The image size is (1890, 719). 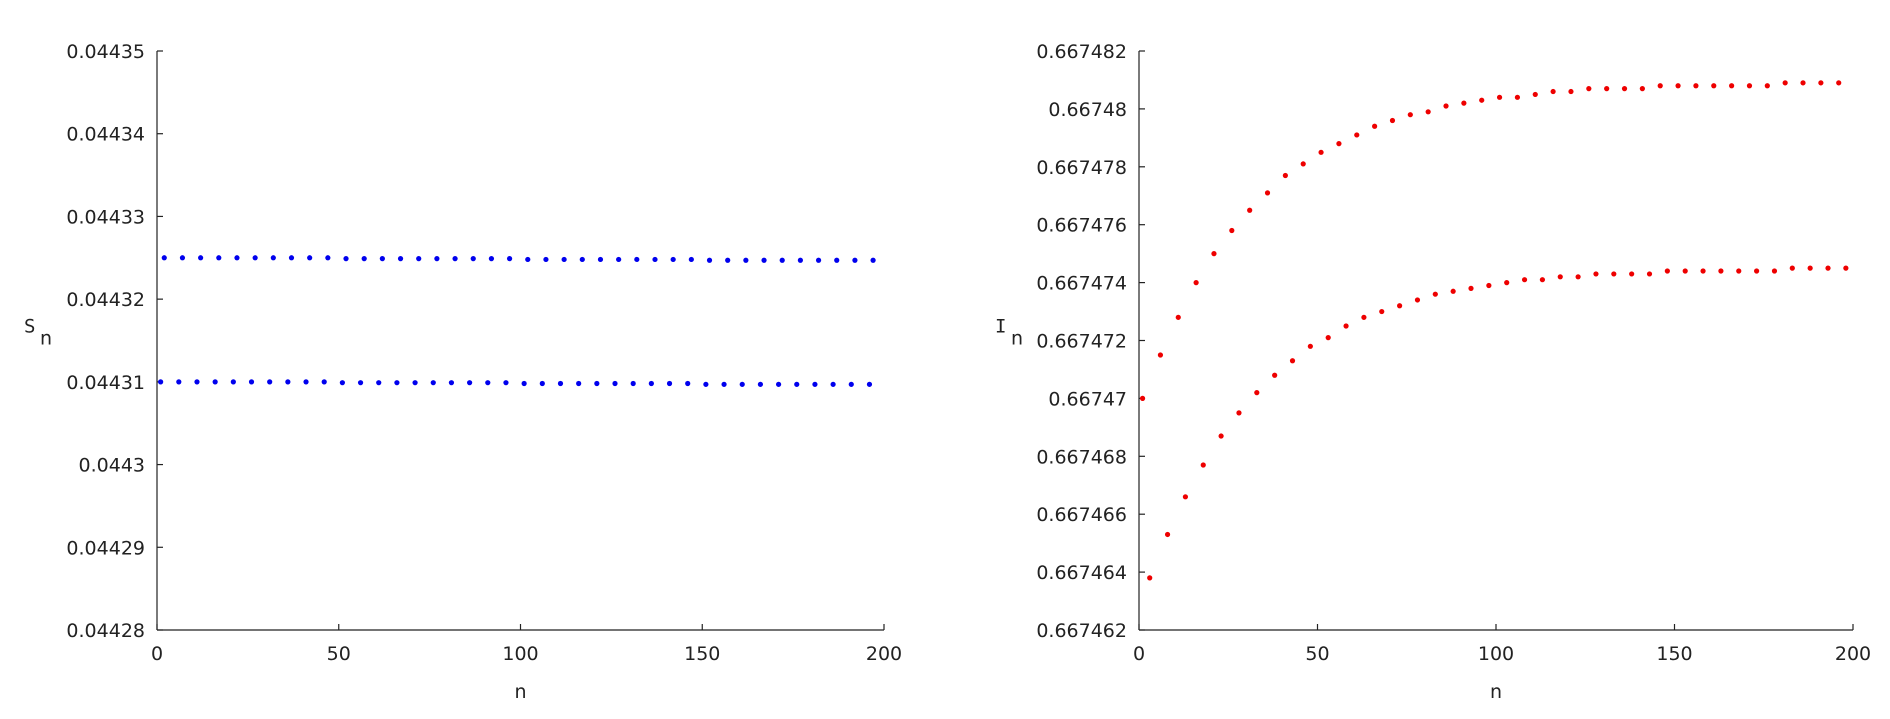 I want to click on y-tick-label: 0.667476, so click(x=1081, y=226).